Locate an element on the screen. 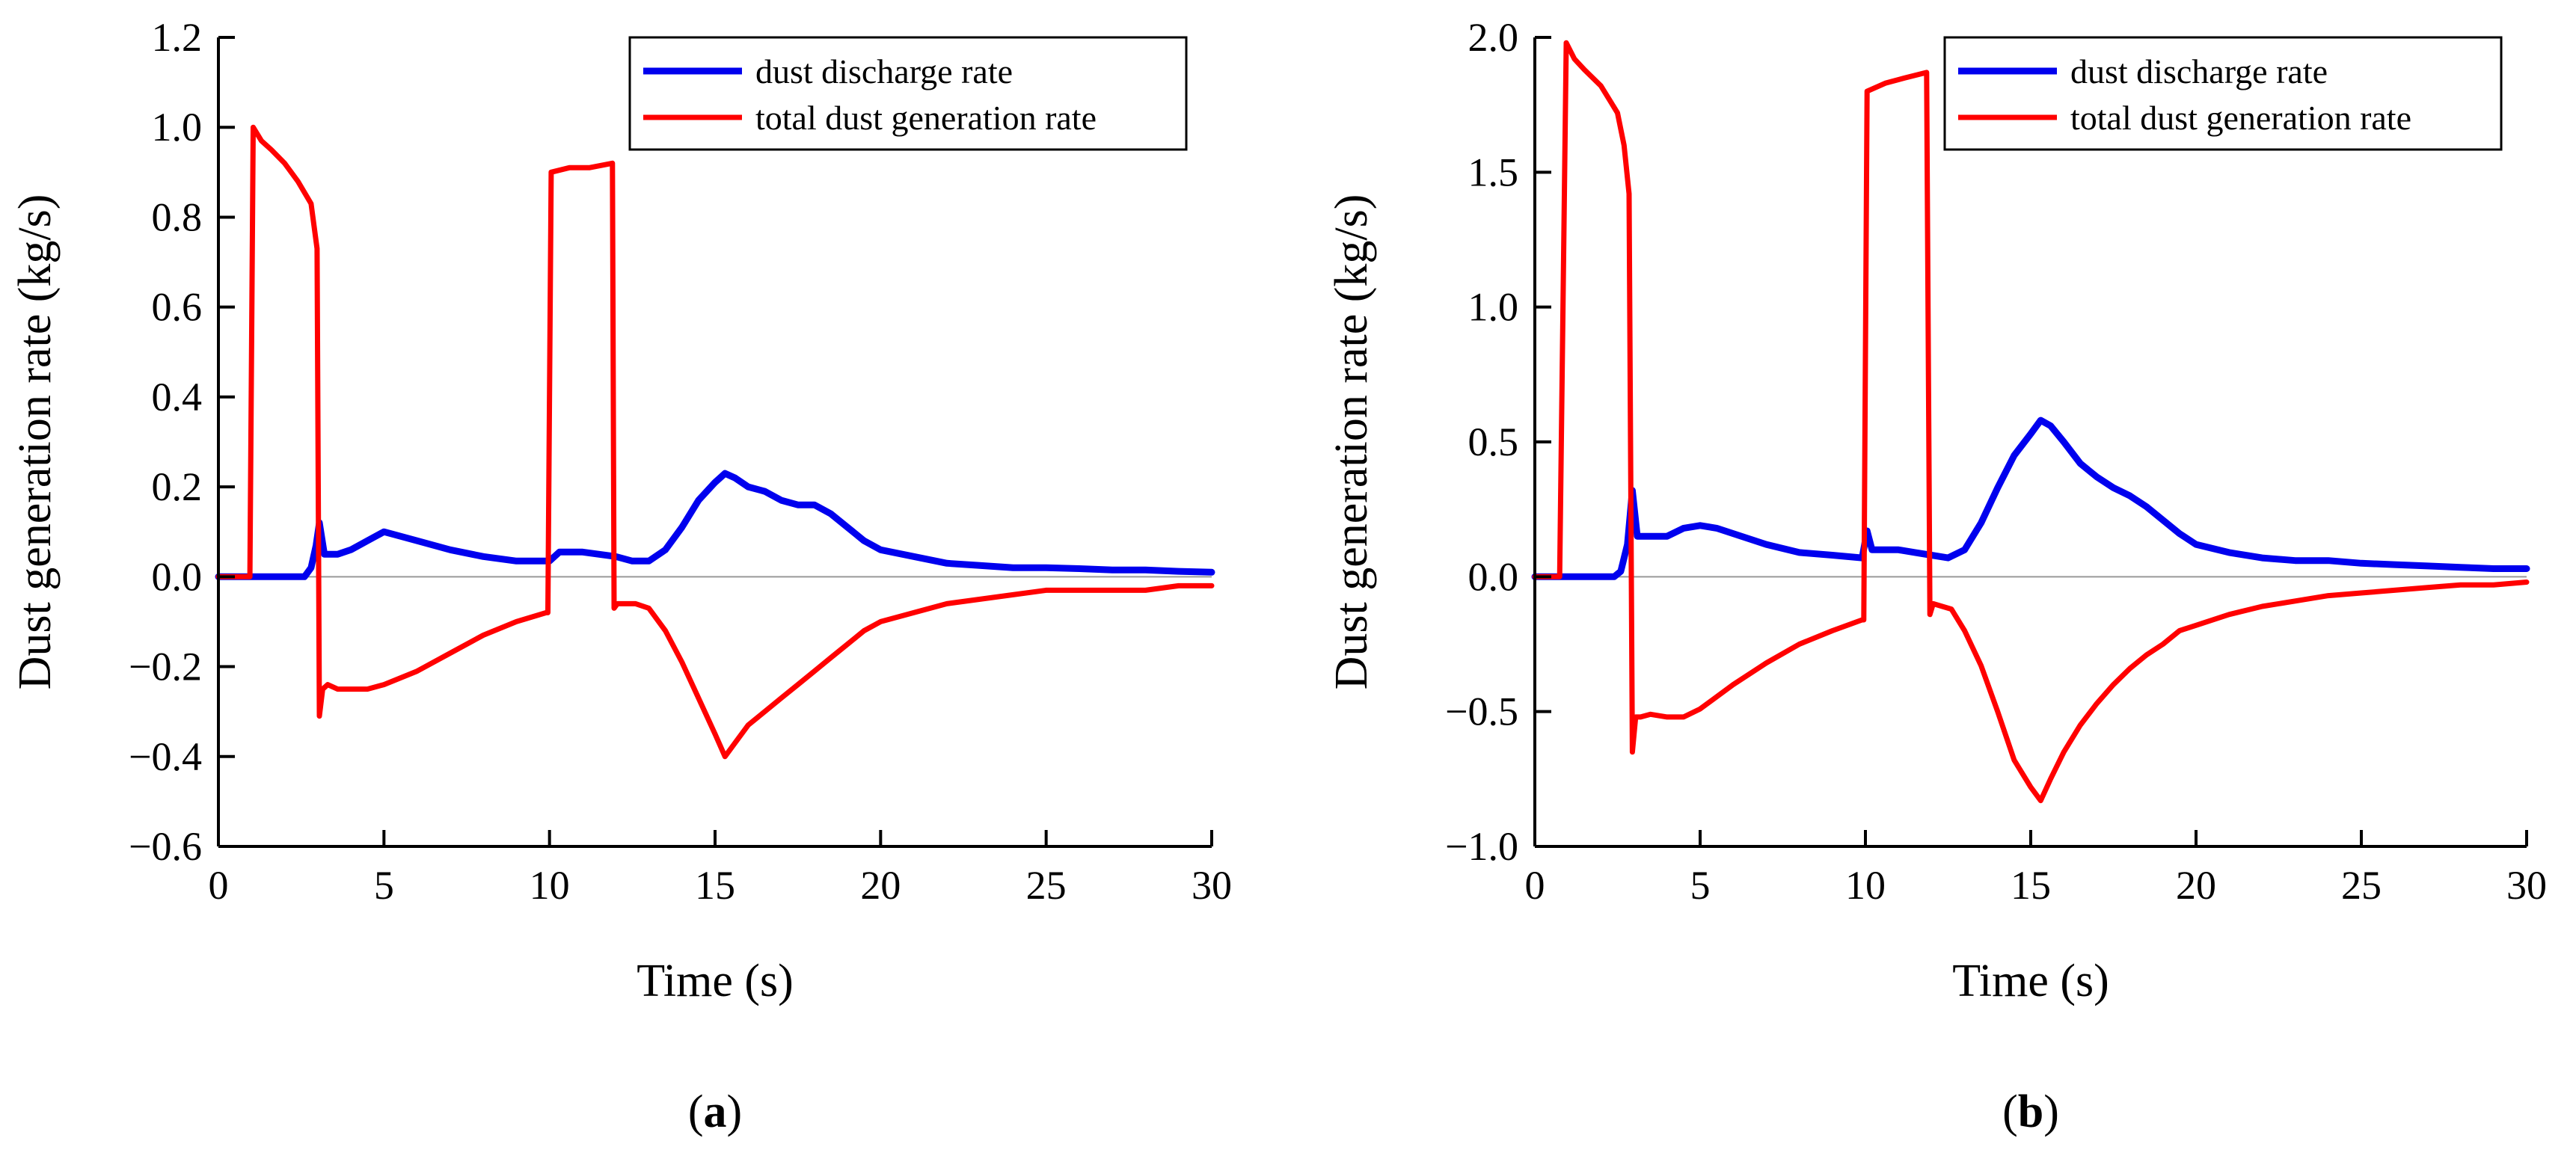 Image resolution: width=2576 pixels, height=1153 pixels. y-tick-label: −0.5 is located at coordinates (1481, 711).